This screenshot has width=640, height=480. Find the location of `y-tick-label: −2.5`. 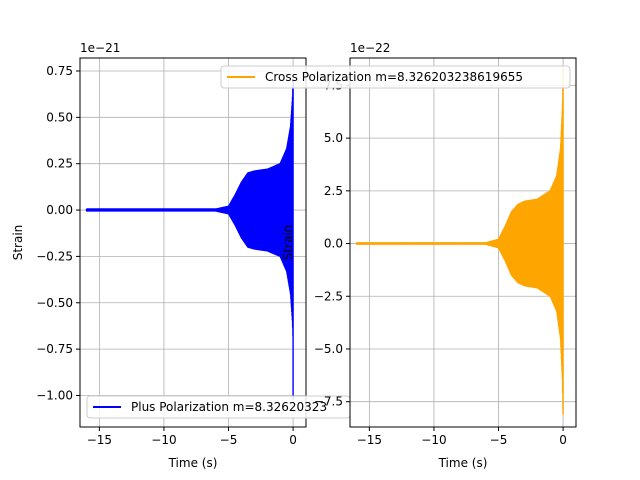

y-tick-label: −2.5 is located at coordinates (328, 296).